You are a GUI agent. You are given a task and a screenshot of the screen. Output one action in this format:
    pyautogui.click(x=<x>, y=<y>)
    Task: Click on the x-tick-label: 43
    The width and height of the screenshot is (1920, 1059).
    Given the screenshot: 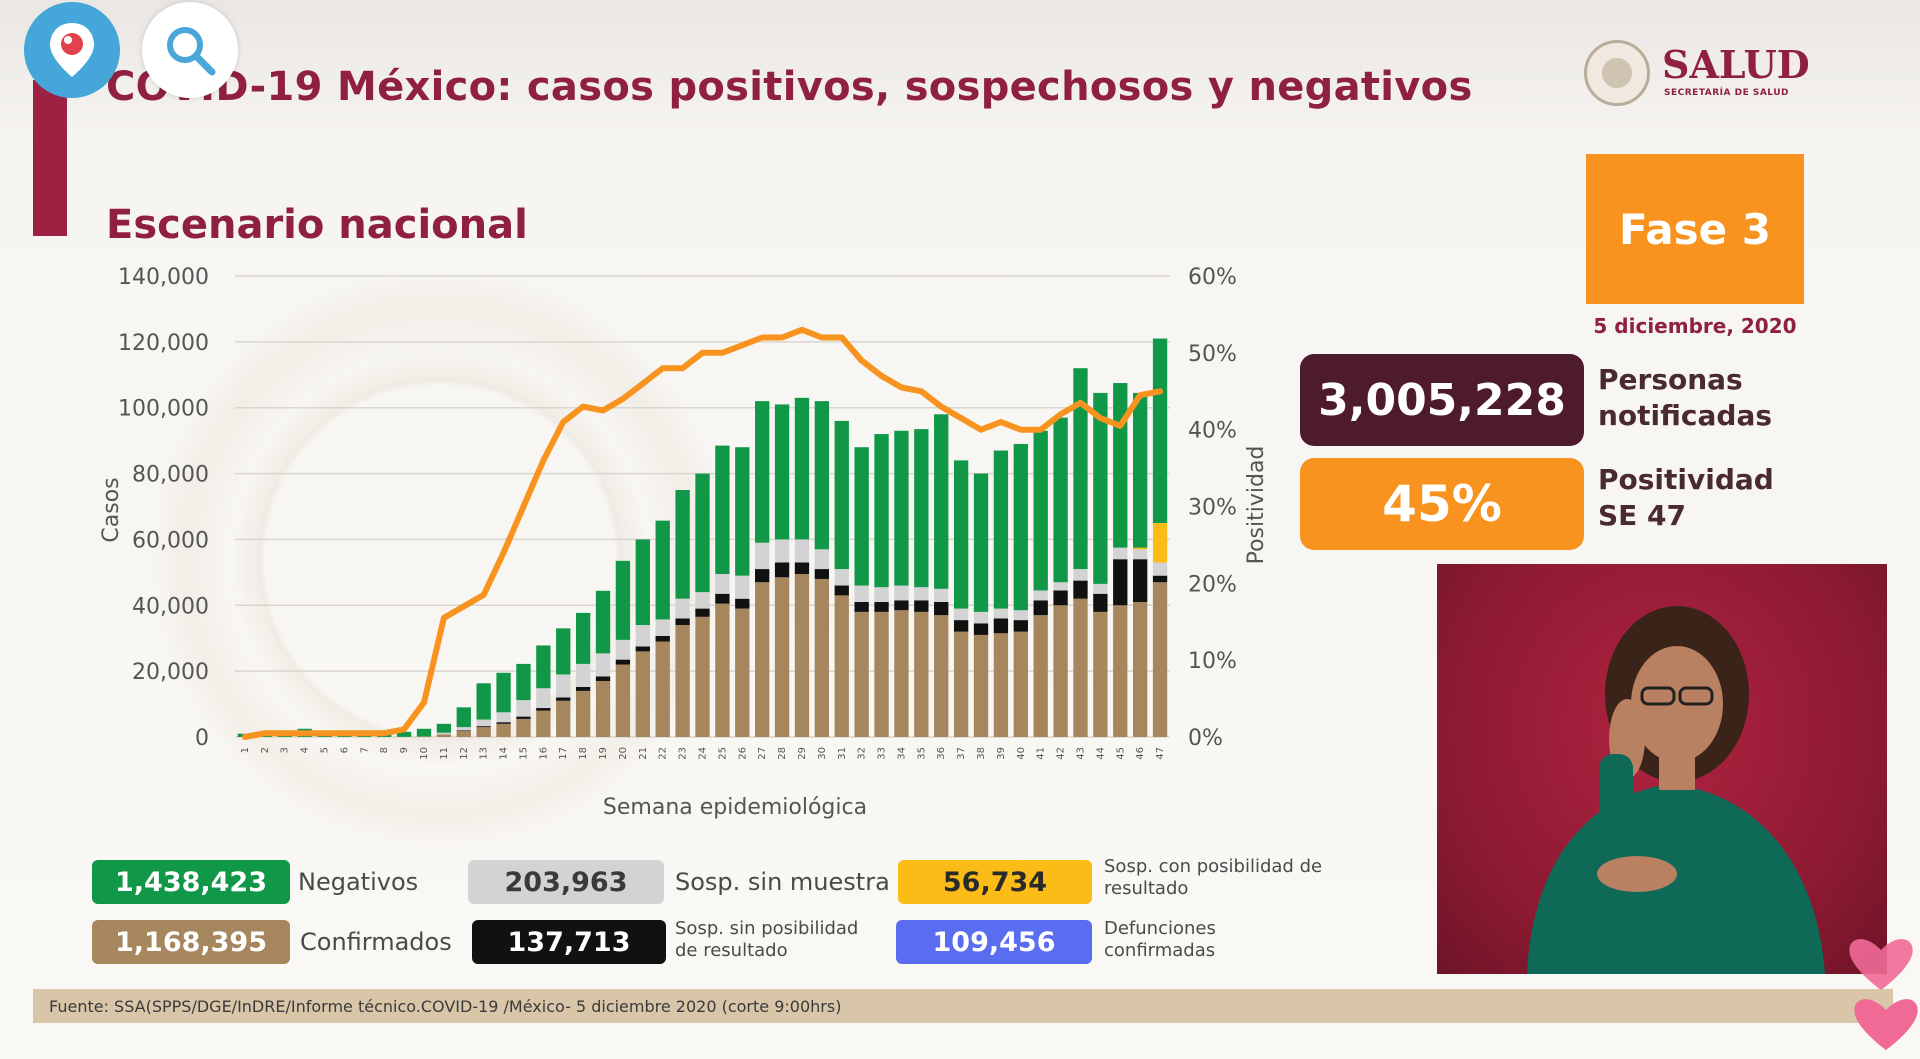 What is the action you would take?
    pyautogui.click(x=1080, y=753)
    